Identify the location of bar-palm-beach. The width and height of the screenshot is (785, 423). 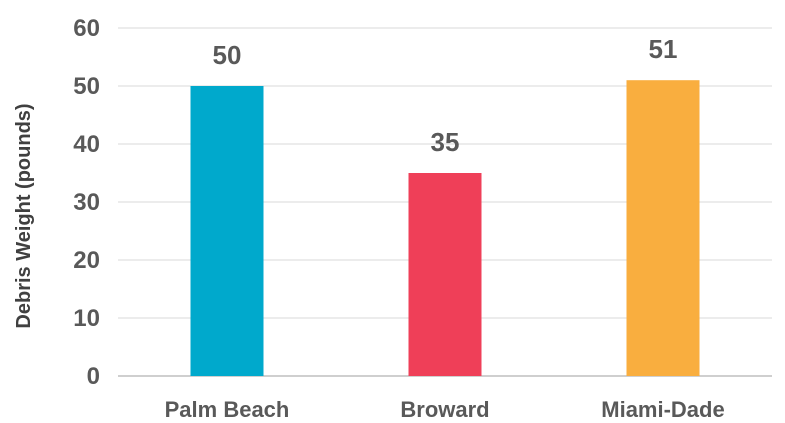
(227, 231).